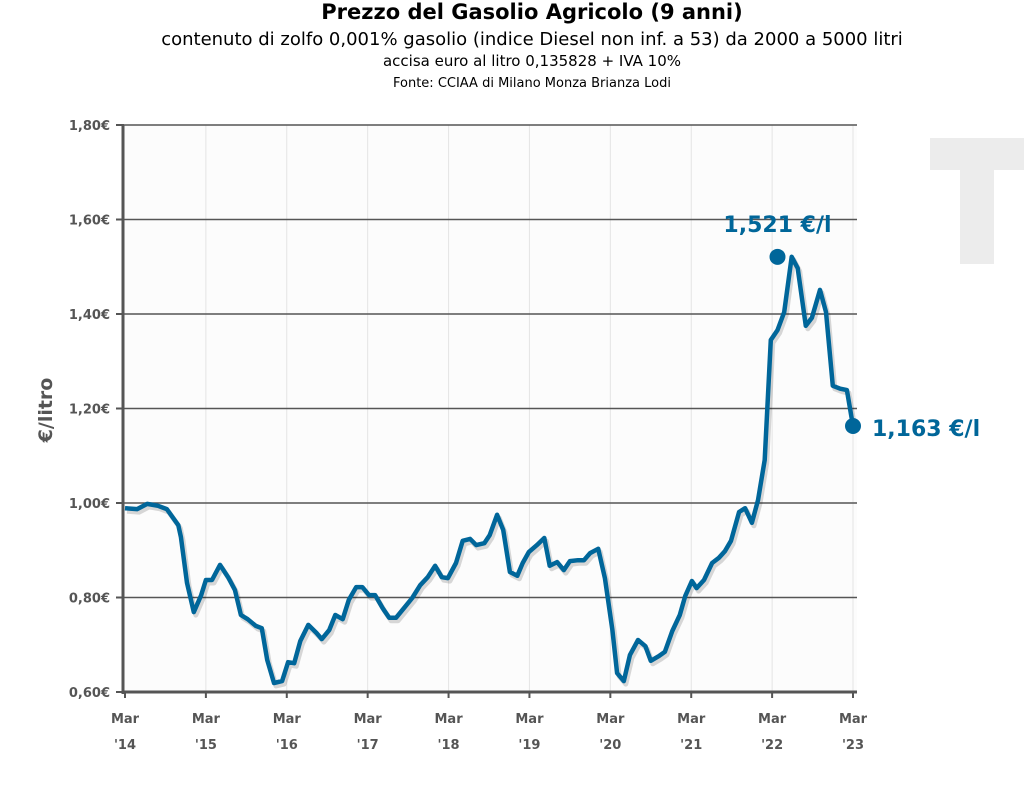 The width and height of the screenshot is (1024, 785). I want to click on y-tick-label: 1,60€, so click(89, 221).